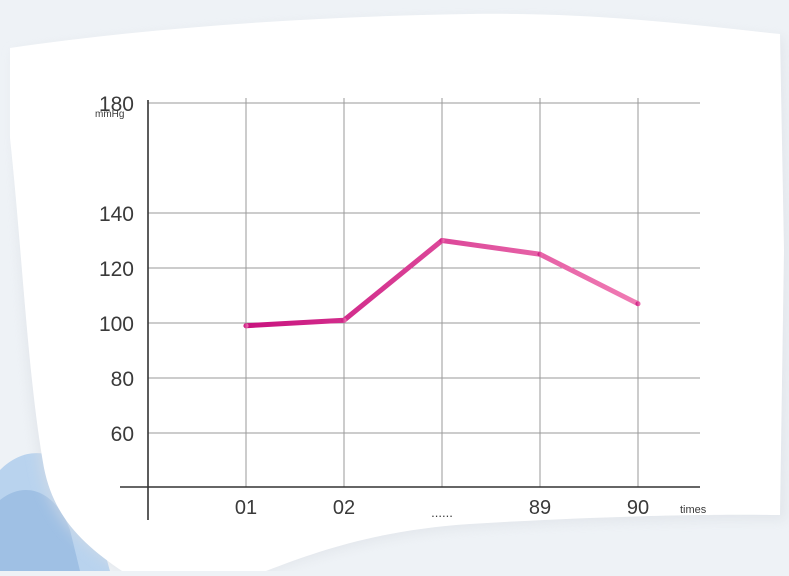 This screenshot has height=576, width=789. What do you see at coordinates (116, 269) in the screenshot?
I see `y-tick-label-120: 120` at bounding box center [116, 269].